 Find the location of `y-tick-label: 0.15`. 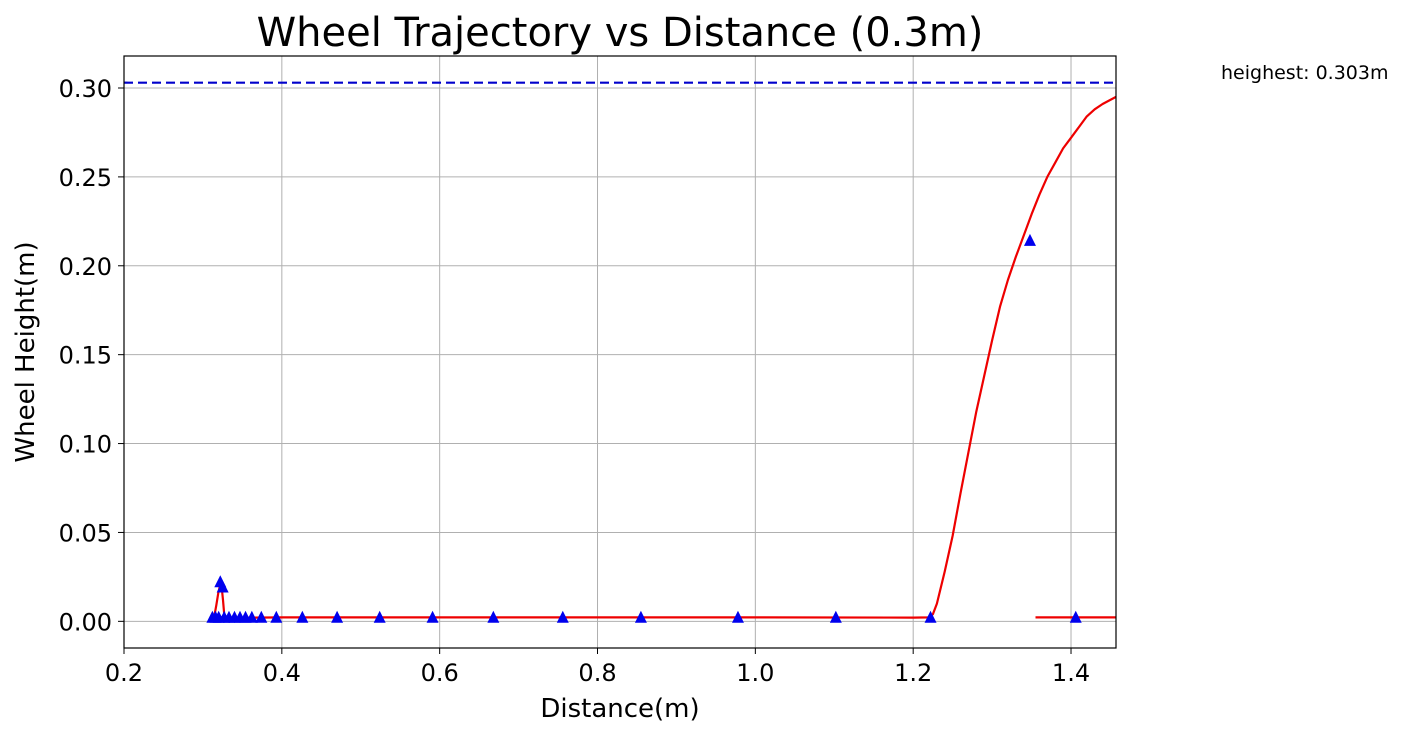

y-tick-label: 0.15 is located at coordinates (85, 356).